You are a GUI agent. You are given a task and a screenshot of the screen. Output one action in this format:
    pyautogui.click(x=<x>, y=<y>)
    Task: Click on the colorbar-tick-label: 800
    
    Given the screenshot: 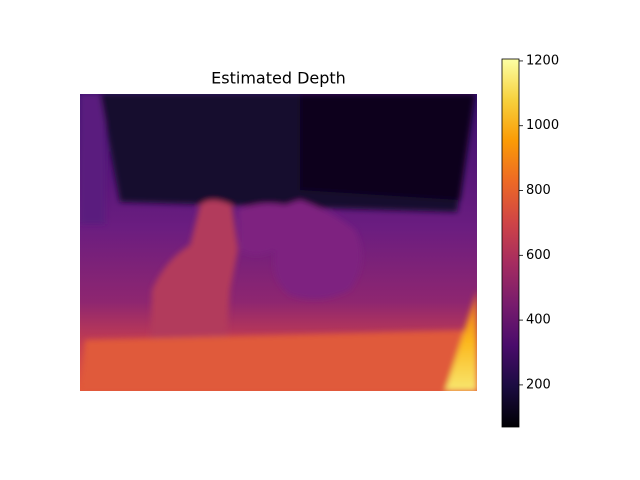 What is the action you would take?
    pyautogui.click(x=538, y=190)
    